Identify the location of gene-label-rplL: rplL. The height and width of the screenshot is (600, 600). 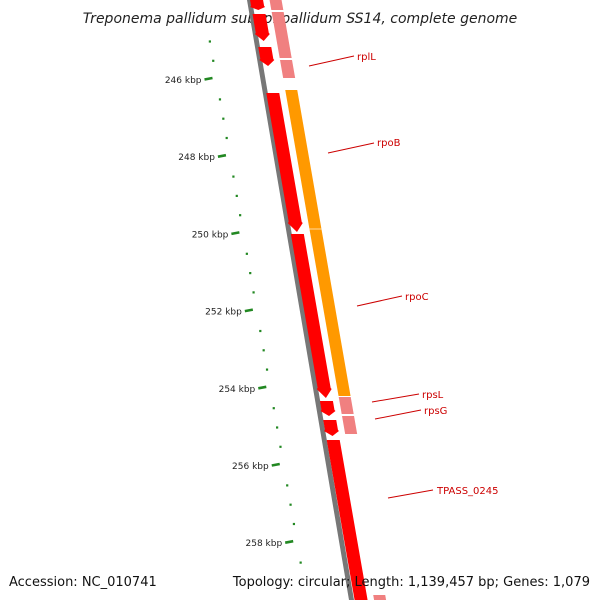
(366, 57).